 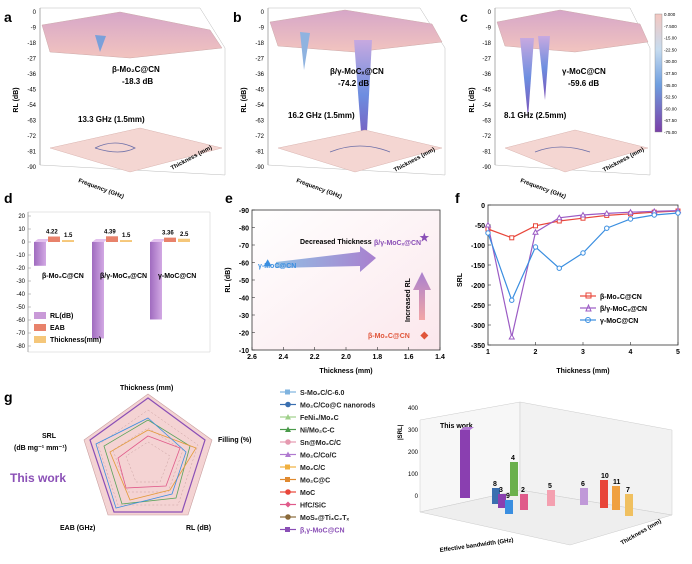 What do you see at coordinates (244, 229) in the screenshot?
I see `panel-e-ytick-label: -80` at bounding box center [244, 229].